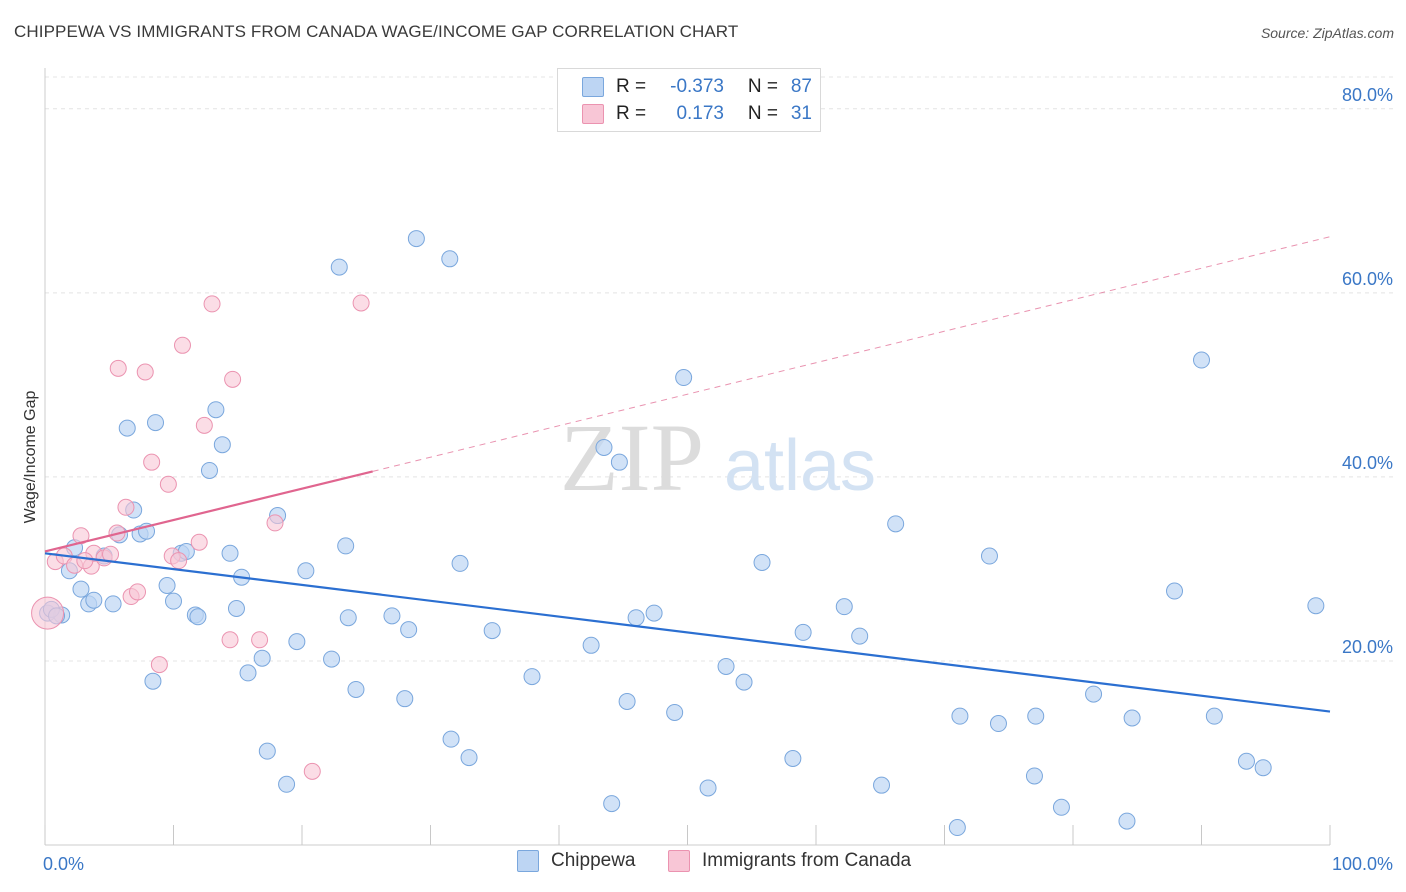 The image size is (1406, 892). I want to click on legend-label-canada: Immigrants from Canada, so click(807, 860).